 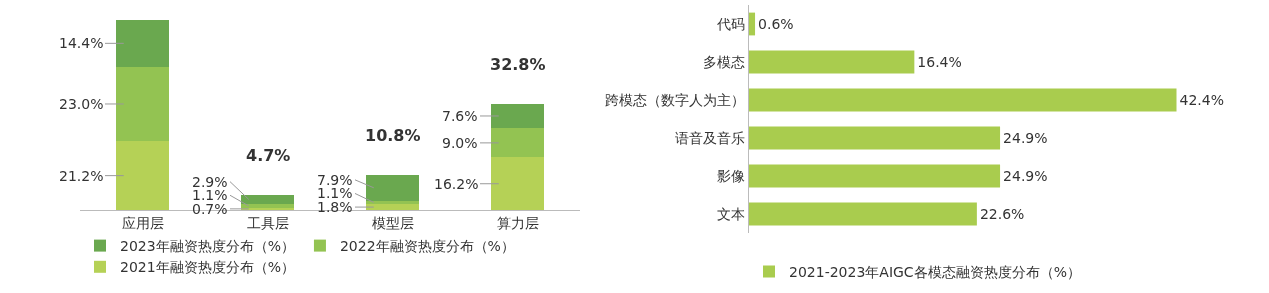 I want to click on x-tick-label: 工具层, so click(x=267, y=222).